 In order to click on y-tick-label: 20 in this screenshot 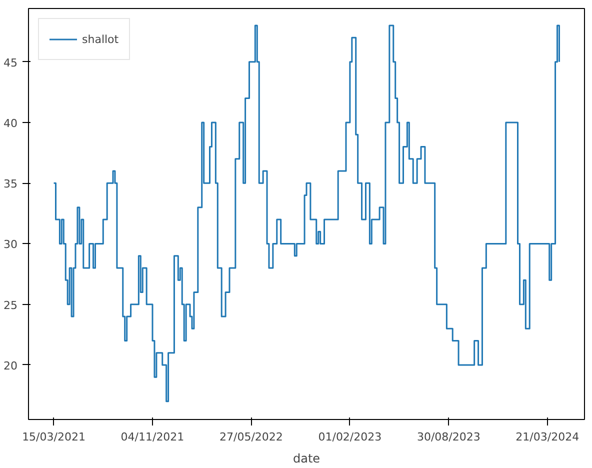, I will do `click(11, 365)`.